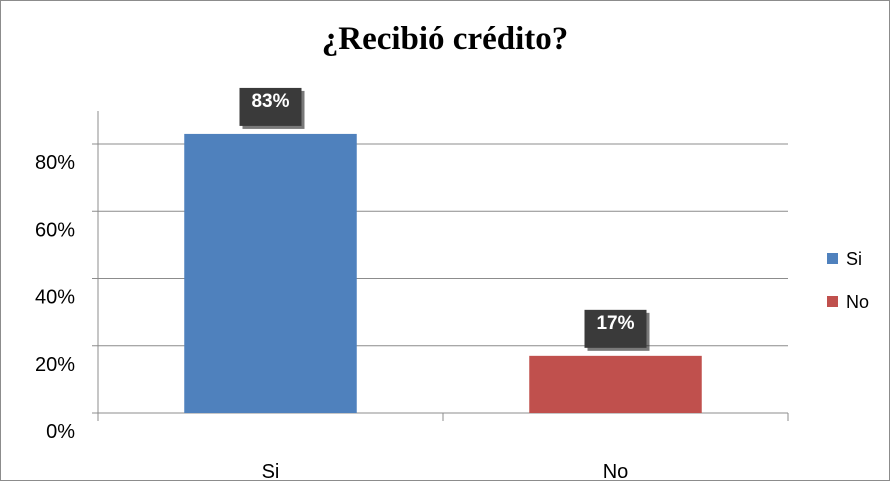 This screenshot has height=481, width=890. I want to click on bar-si, so click(270, 273).